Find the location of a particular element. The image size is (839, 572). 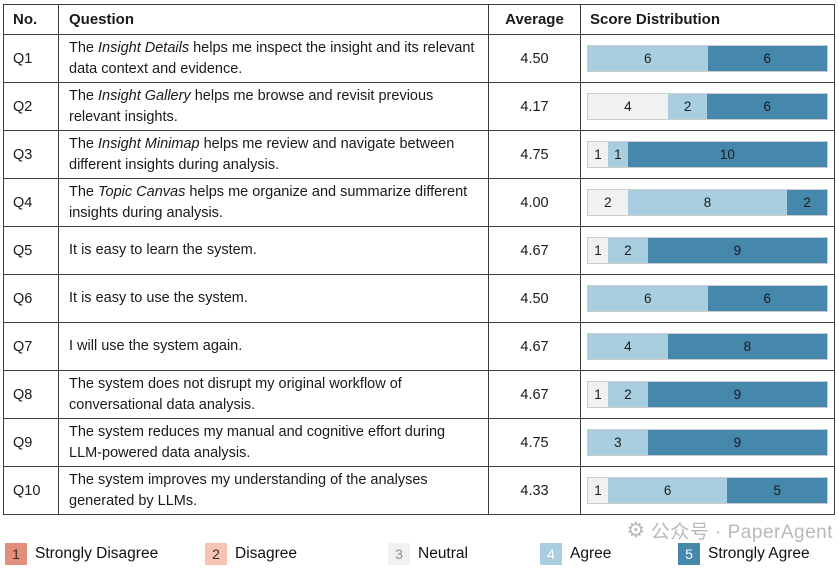

average-score: 4.00 is located at coordinates (534, 202).